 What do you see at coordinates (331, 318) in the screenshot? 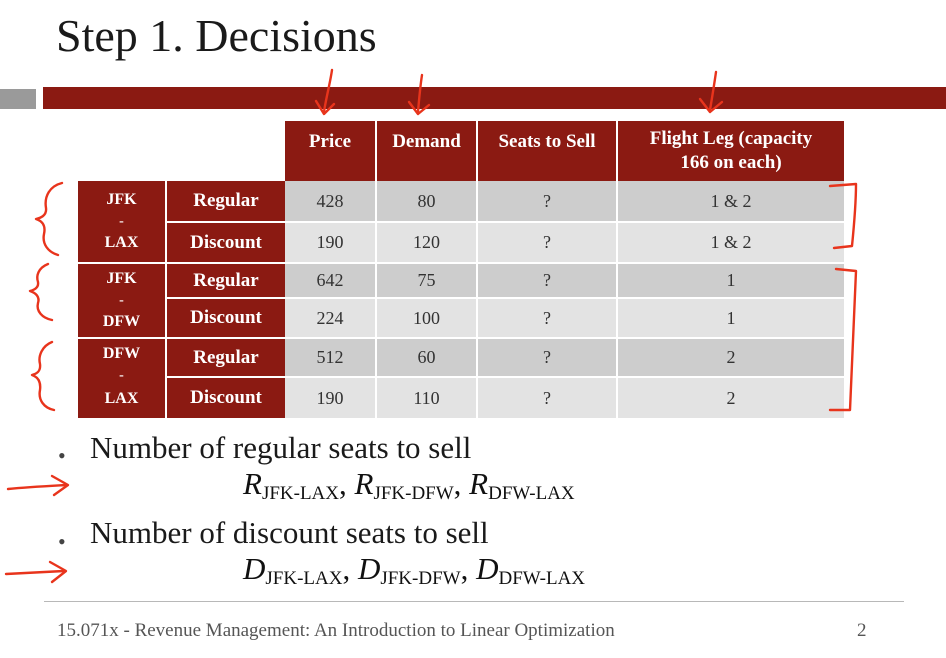
I see `price-cell: 224` at bounding box center [331, 318].